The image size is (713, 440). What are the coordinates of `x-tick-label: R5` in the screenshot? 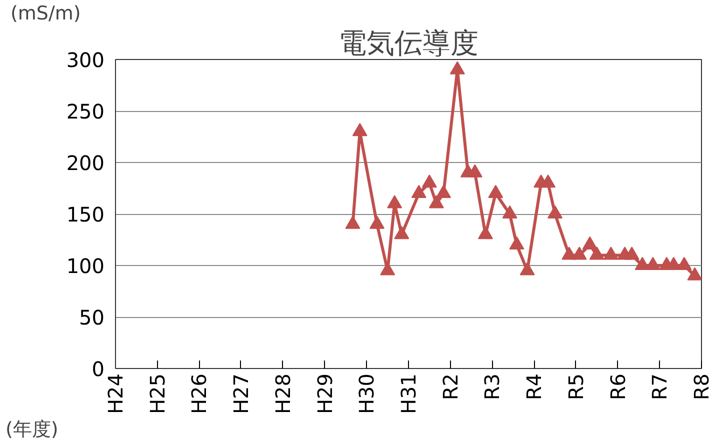 It's located at (576, 386).